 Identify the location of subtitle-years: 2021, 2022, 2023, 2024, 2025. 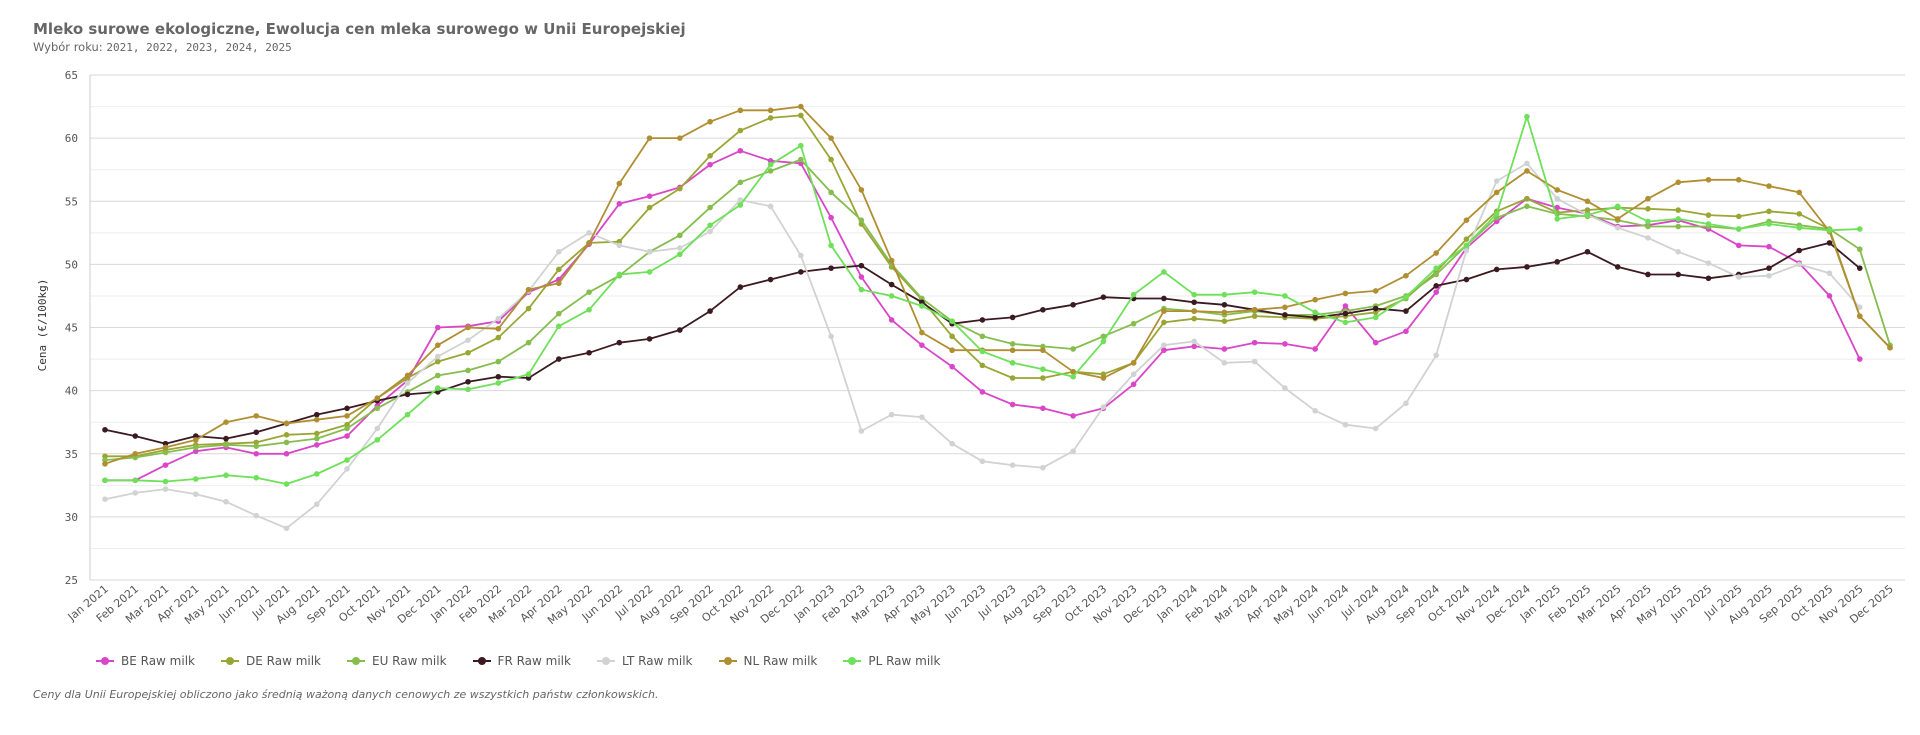
(199, 47).